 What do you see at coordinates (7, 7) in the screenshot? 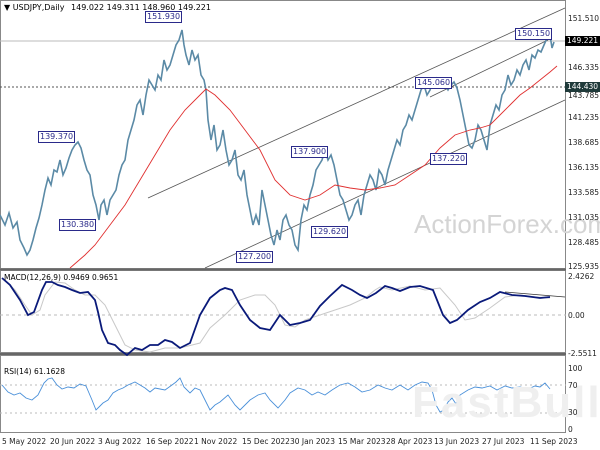
I see `collapse-triangle-icon: ▼` at bounding box center [7, 7].